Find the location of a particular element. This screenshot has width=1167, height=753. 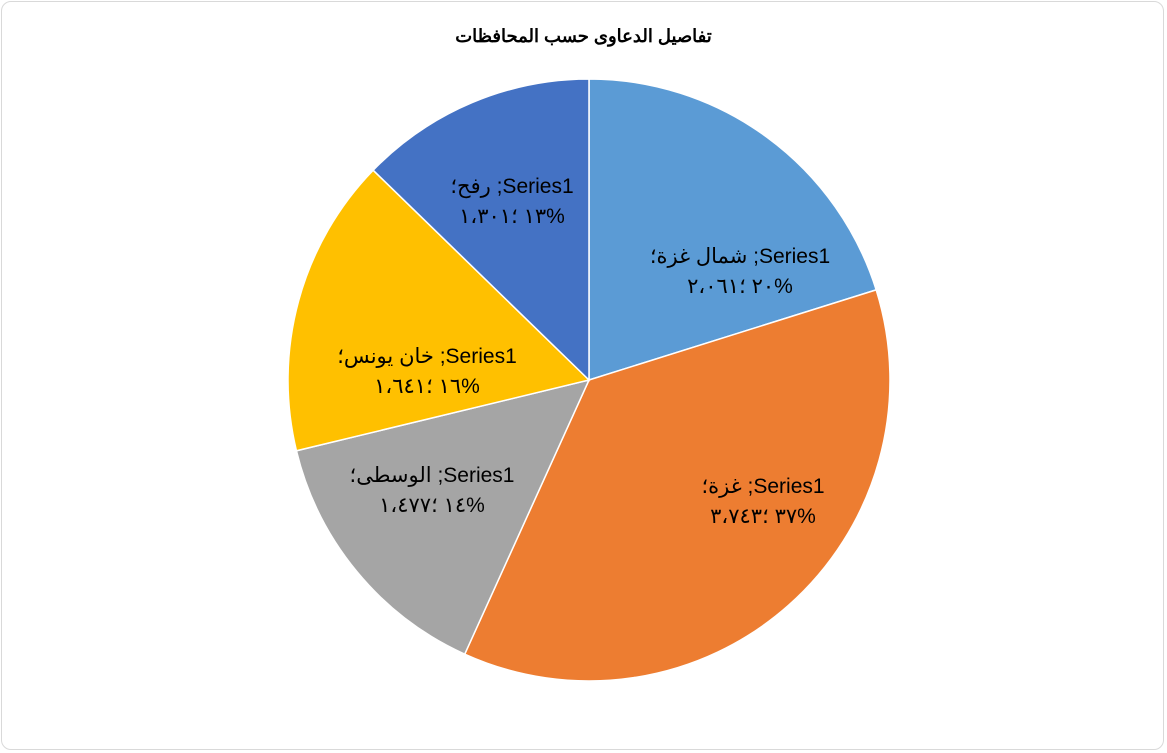

slice-label-2-line1: غزة؛ ;Series1 is located at coordinates (762, 486).